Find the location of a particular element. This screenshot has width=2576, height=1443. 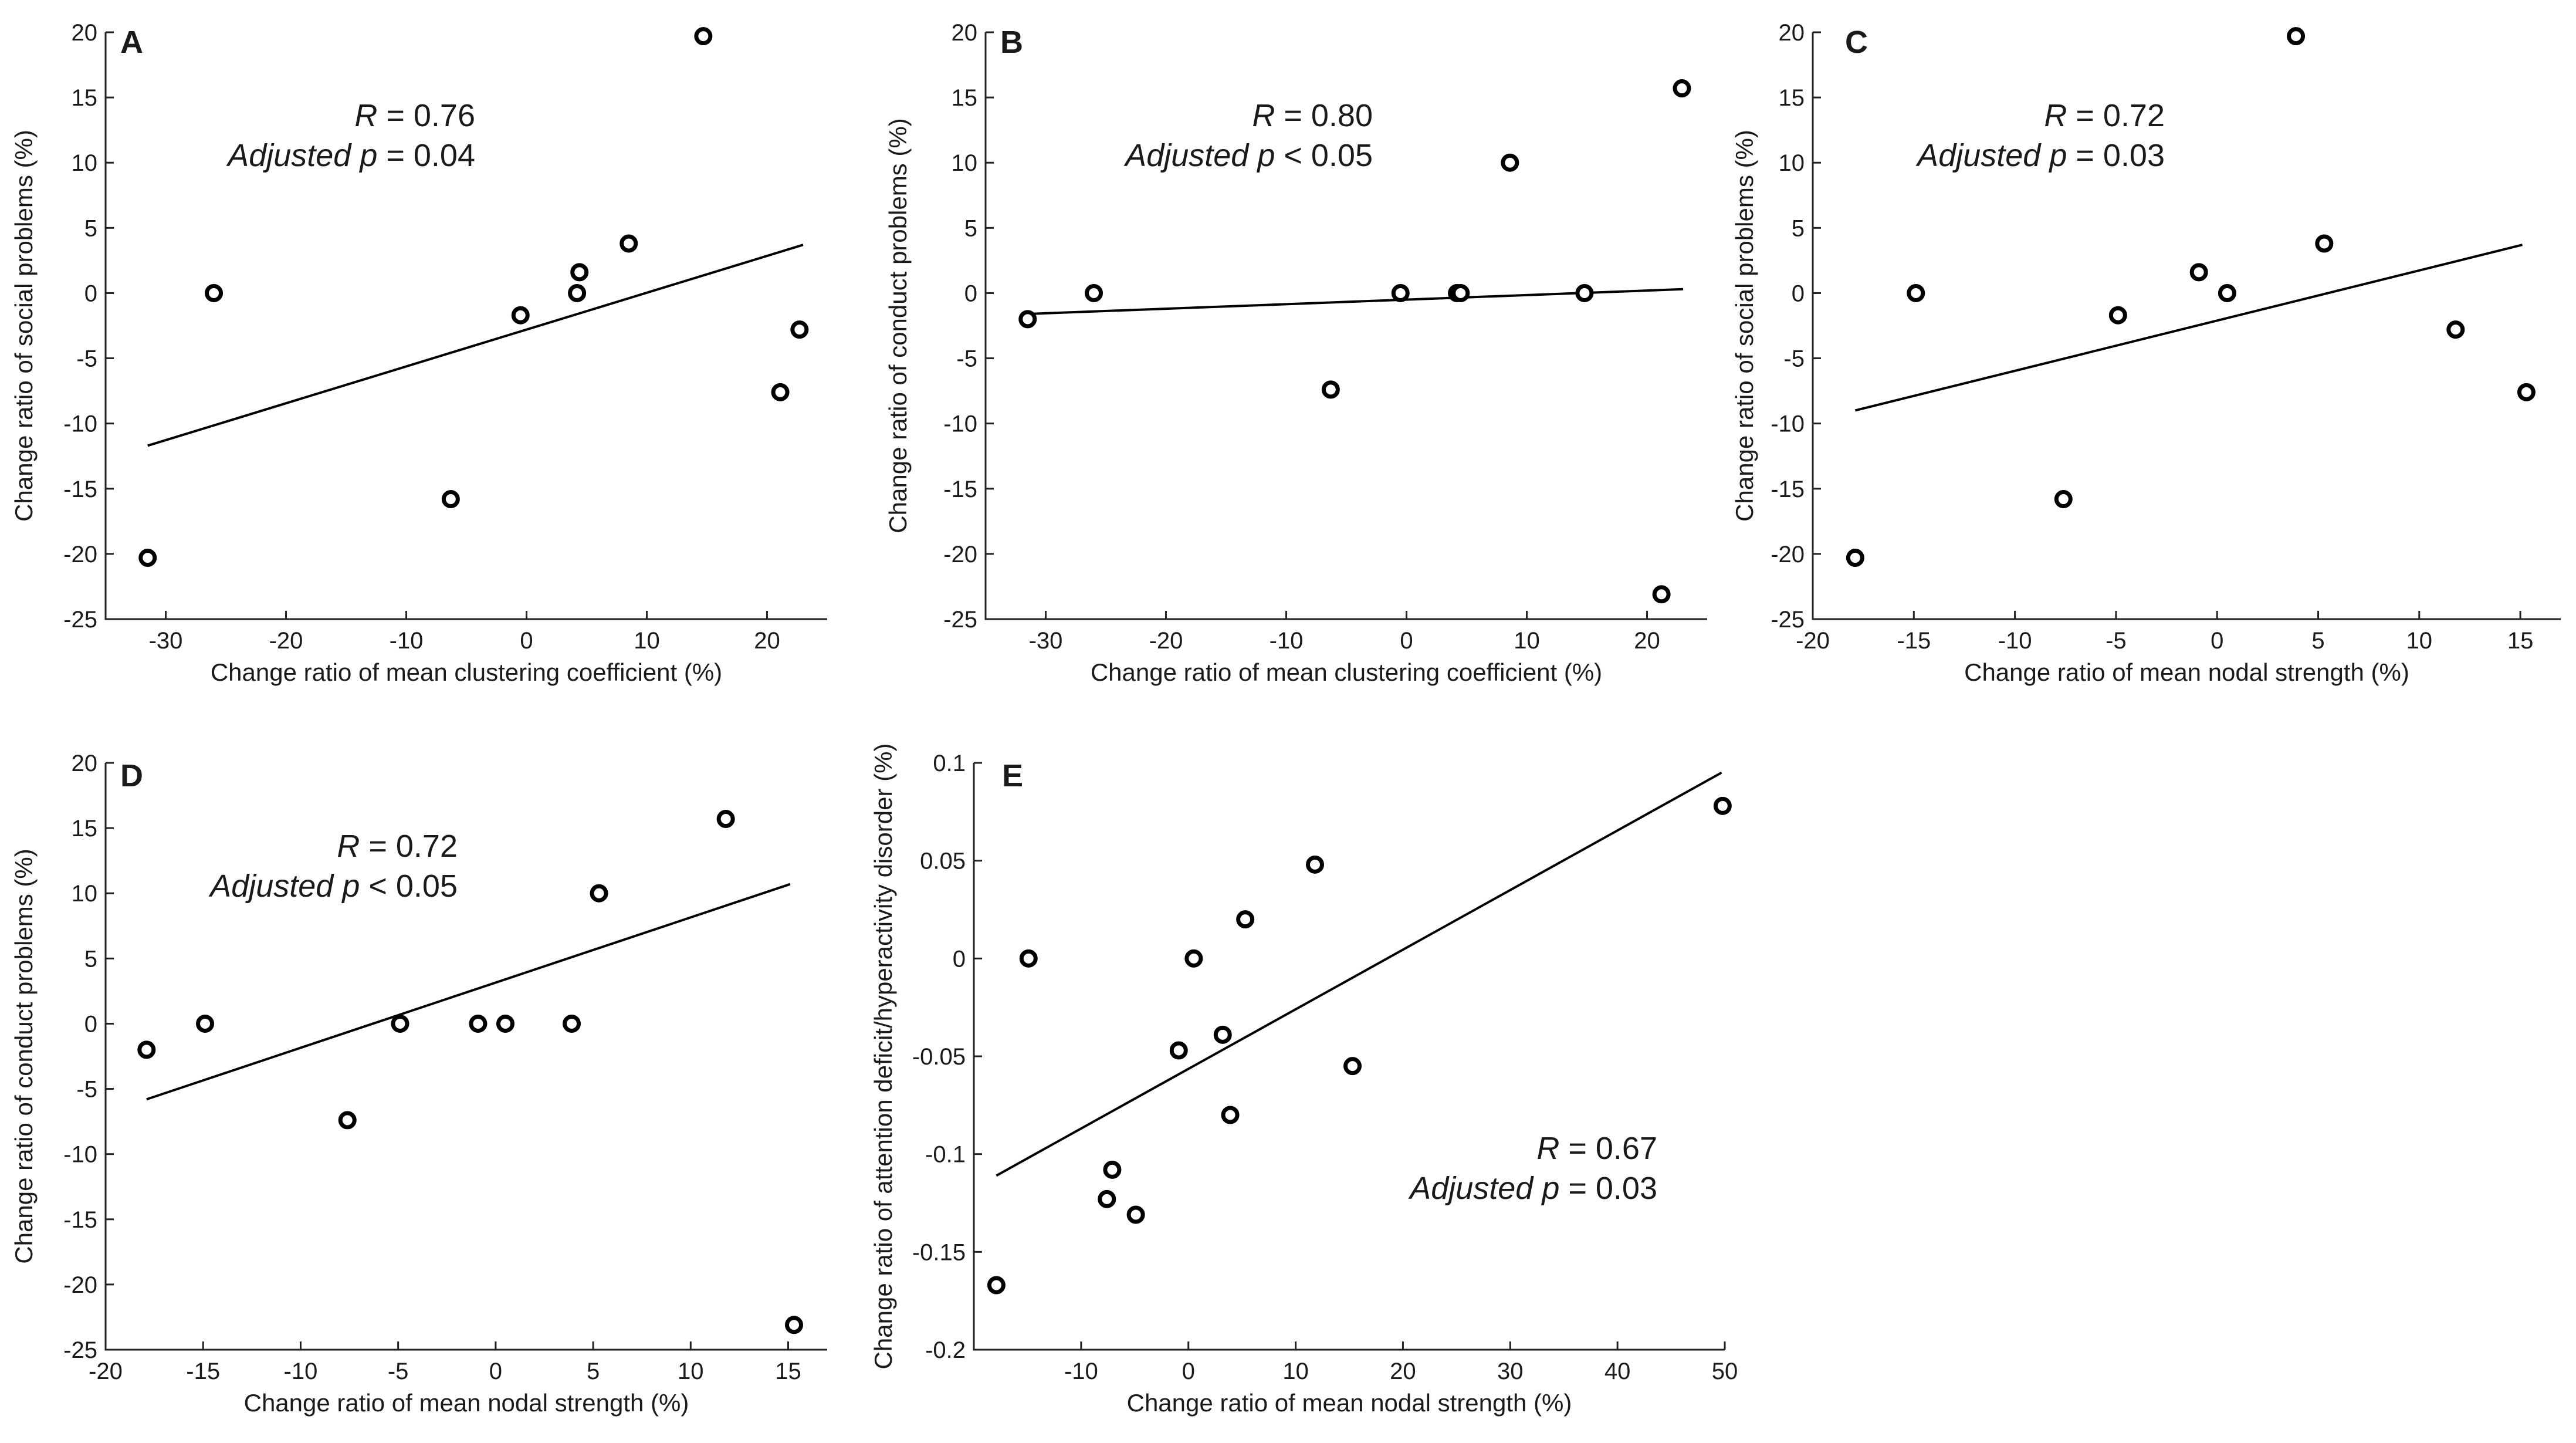

y-tick-label: -5 is located at coordinates (86, 1090).